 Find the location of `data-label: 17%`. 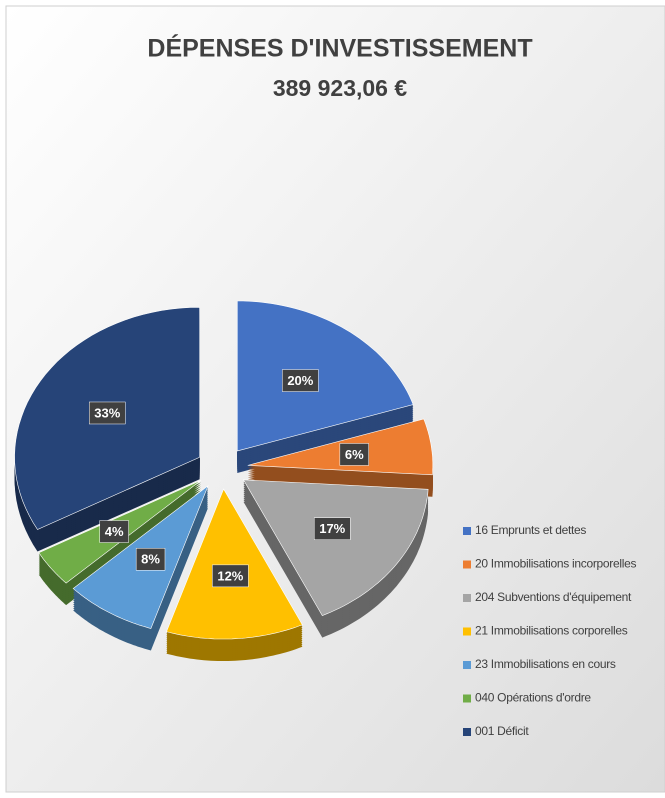

data-label: 17% is located at coordinates (332, 528).